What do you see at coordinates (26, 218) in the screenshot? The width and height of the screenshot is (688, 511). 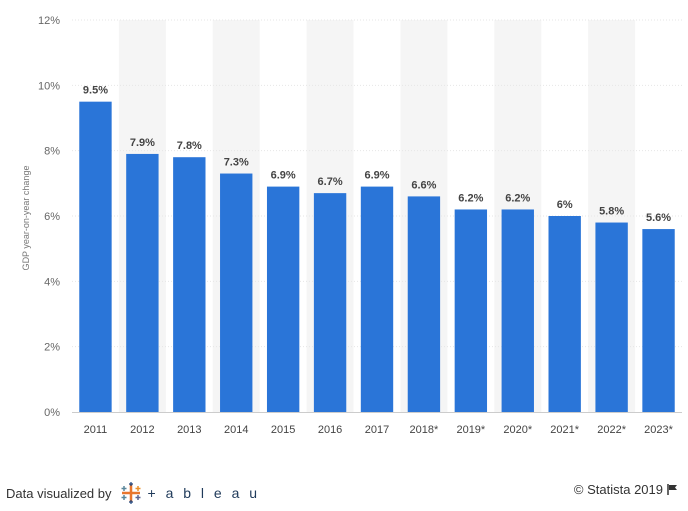 I see `y-axis-label: GDP year-on-year change` at bounding box center [26, 218].